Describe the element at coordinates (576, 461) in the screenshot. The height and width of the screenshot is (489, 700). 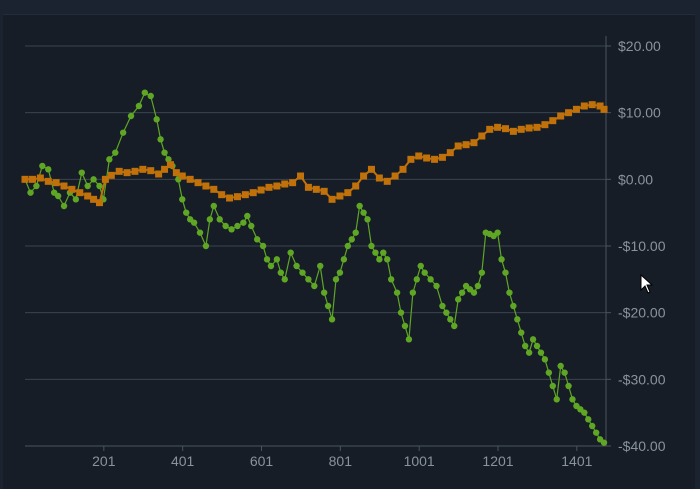
I see `x-tick-label: 1401` at that location.